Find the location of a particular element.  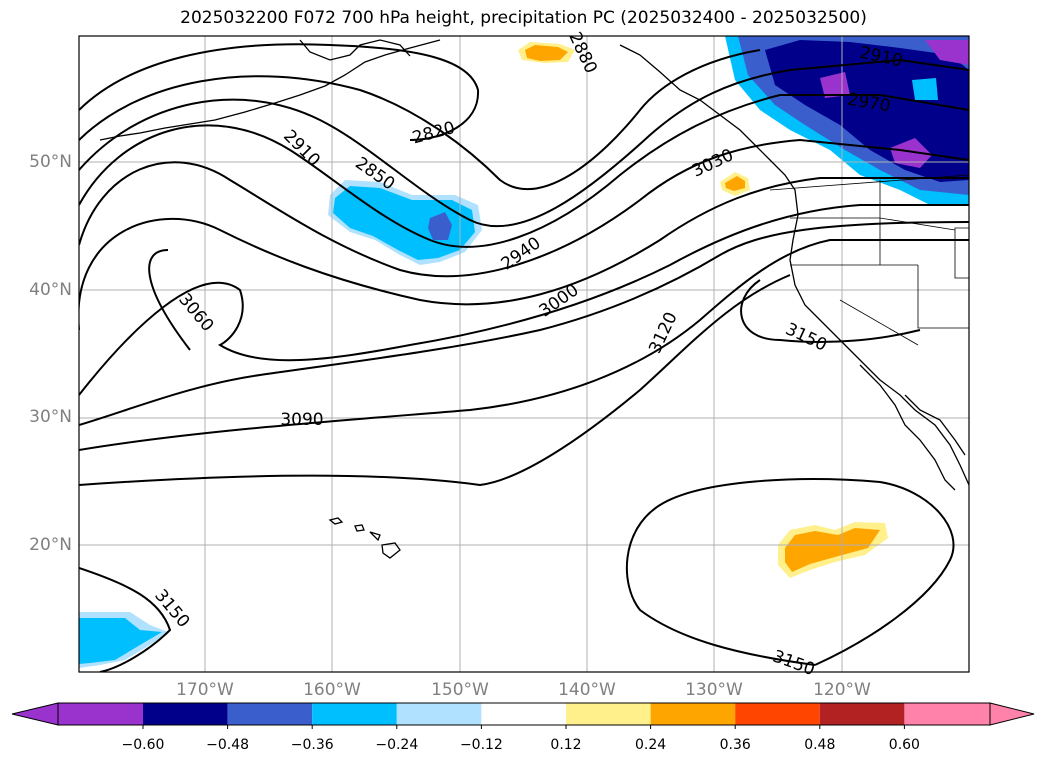

colorbar-tick-label: −0.24 is located at coordinates (397, 745).